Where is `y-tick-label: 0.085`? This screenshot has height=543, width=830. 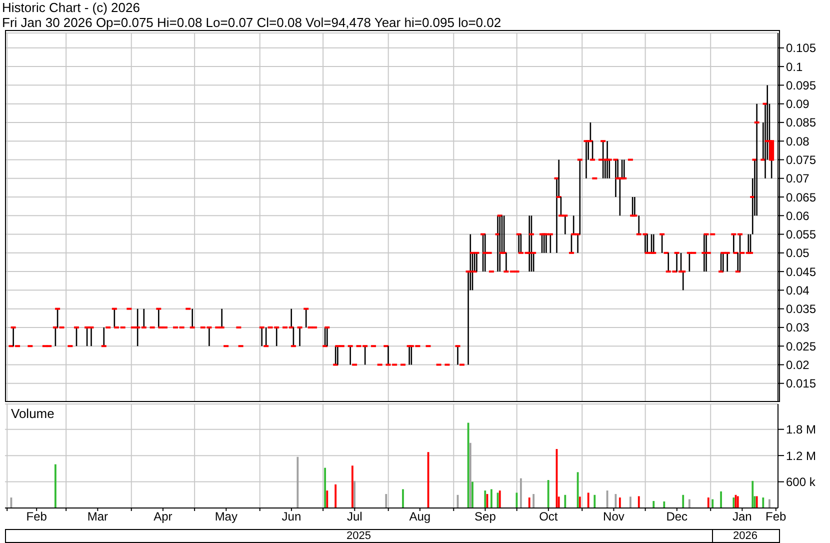
y-tick-label: 0.085 is located at coordinates (801, 123).